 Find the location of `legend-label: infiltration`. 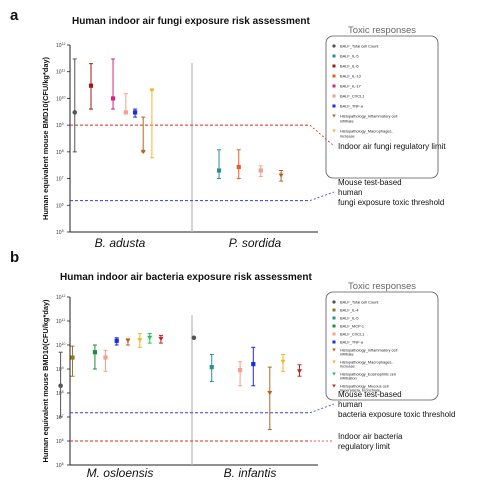

legend-label: infiltration is located at coordinates (348, 378).